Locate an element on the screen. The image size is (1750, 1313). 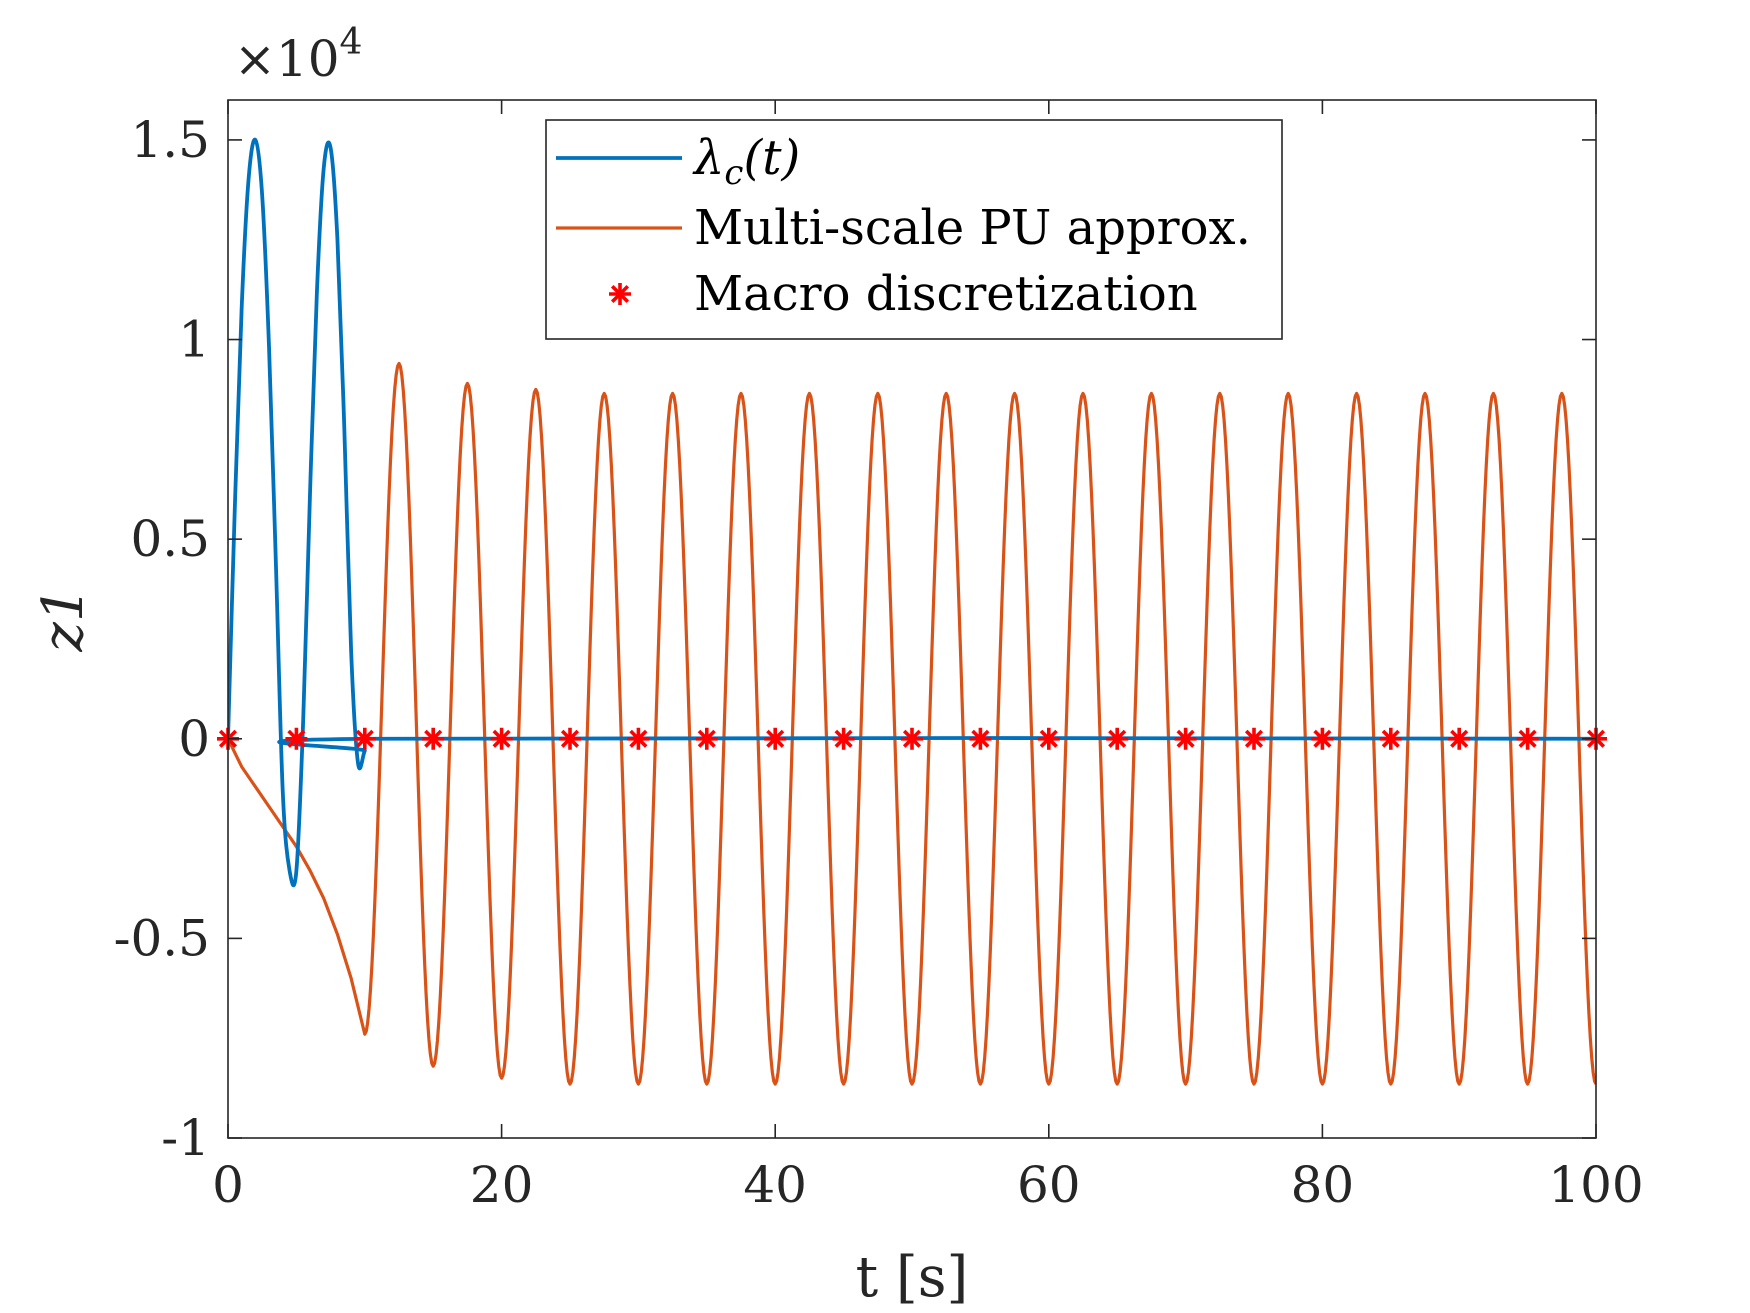
y-exponent-base: ×10 is located at coordinates (287, 59).